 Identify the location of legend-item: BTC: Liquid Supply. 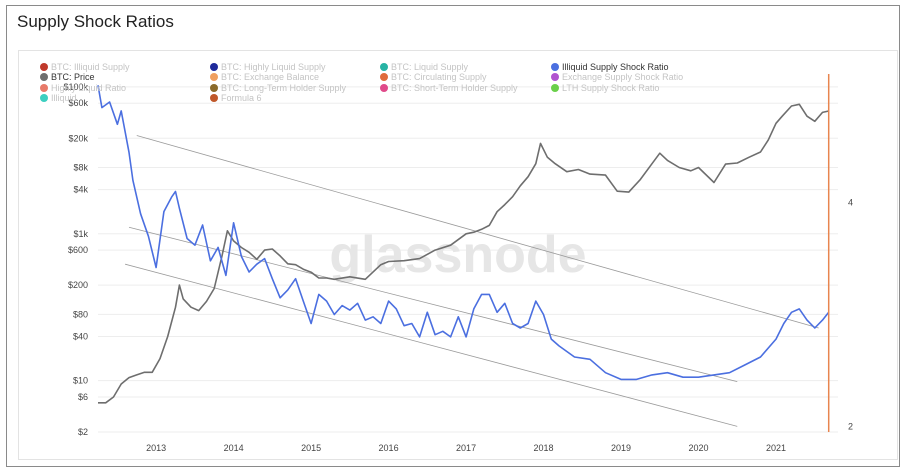
(424, 67).